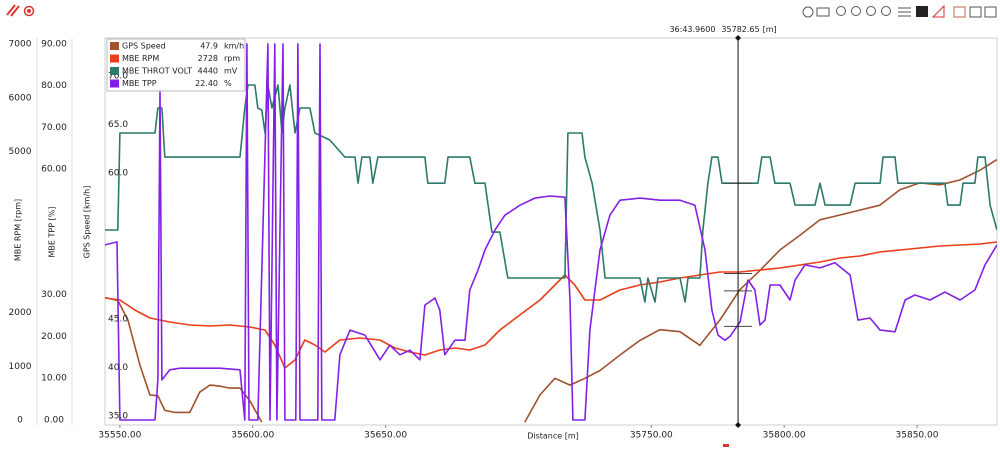 The image size is (1000, 449). What do you see at coordinates (54, 44) in the screenshot?
I see `y-tick-label: 90.00` at bounding box center [54, 44].